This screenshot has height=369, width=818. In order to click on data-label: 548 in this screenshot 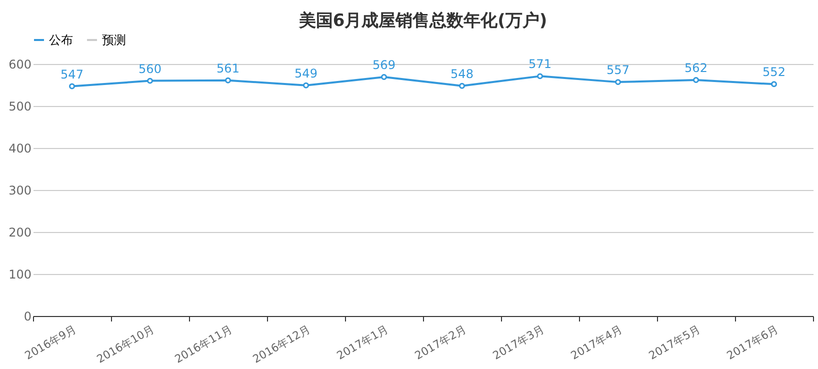, I will do `click(462, 73)`.